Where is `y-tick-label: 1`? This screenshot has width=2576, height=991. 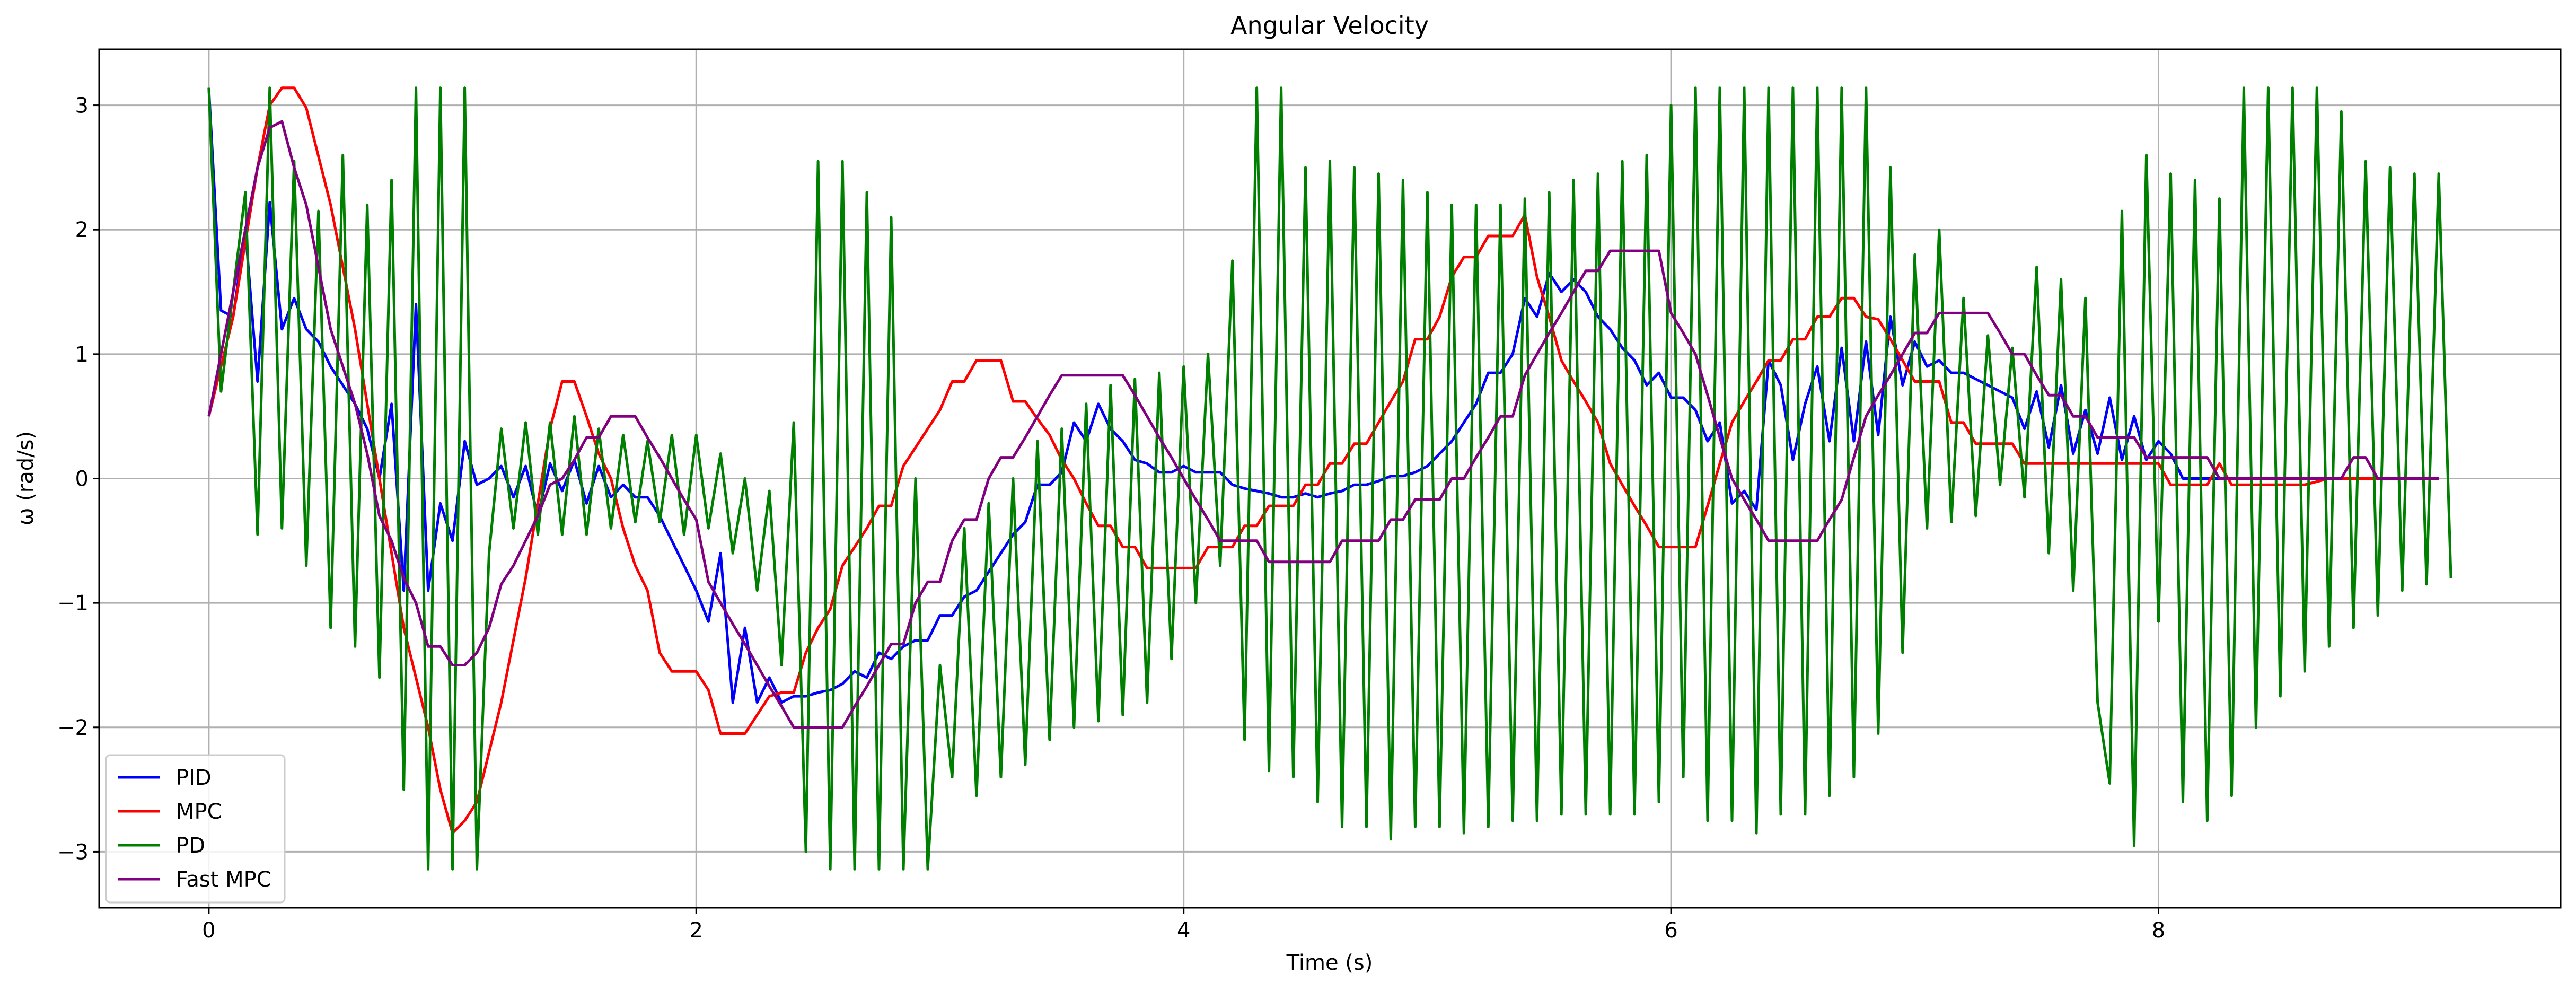 y-tick-label: 1 is located at coordinates (82, 355).